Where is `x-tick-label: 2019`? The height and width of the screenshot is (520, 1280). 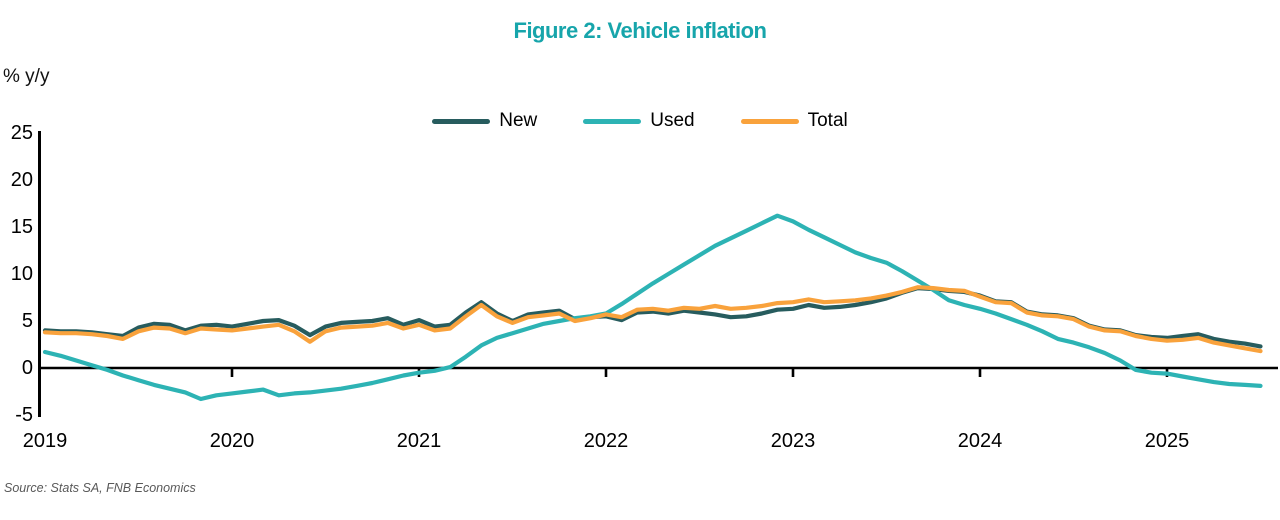 x-tick-label: 2019 is located at coordinates (45, 441).